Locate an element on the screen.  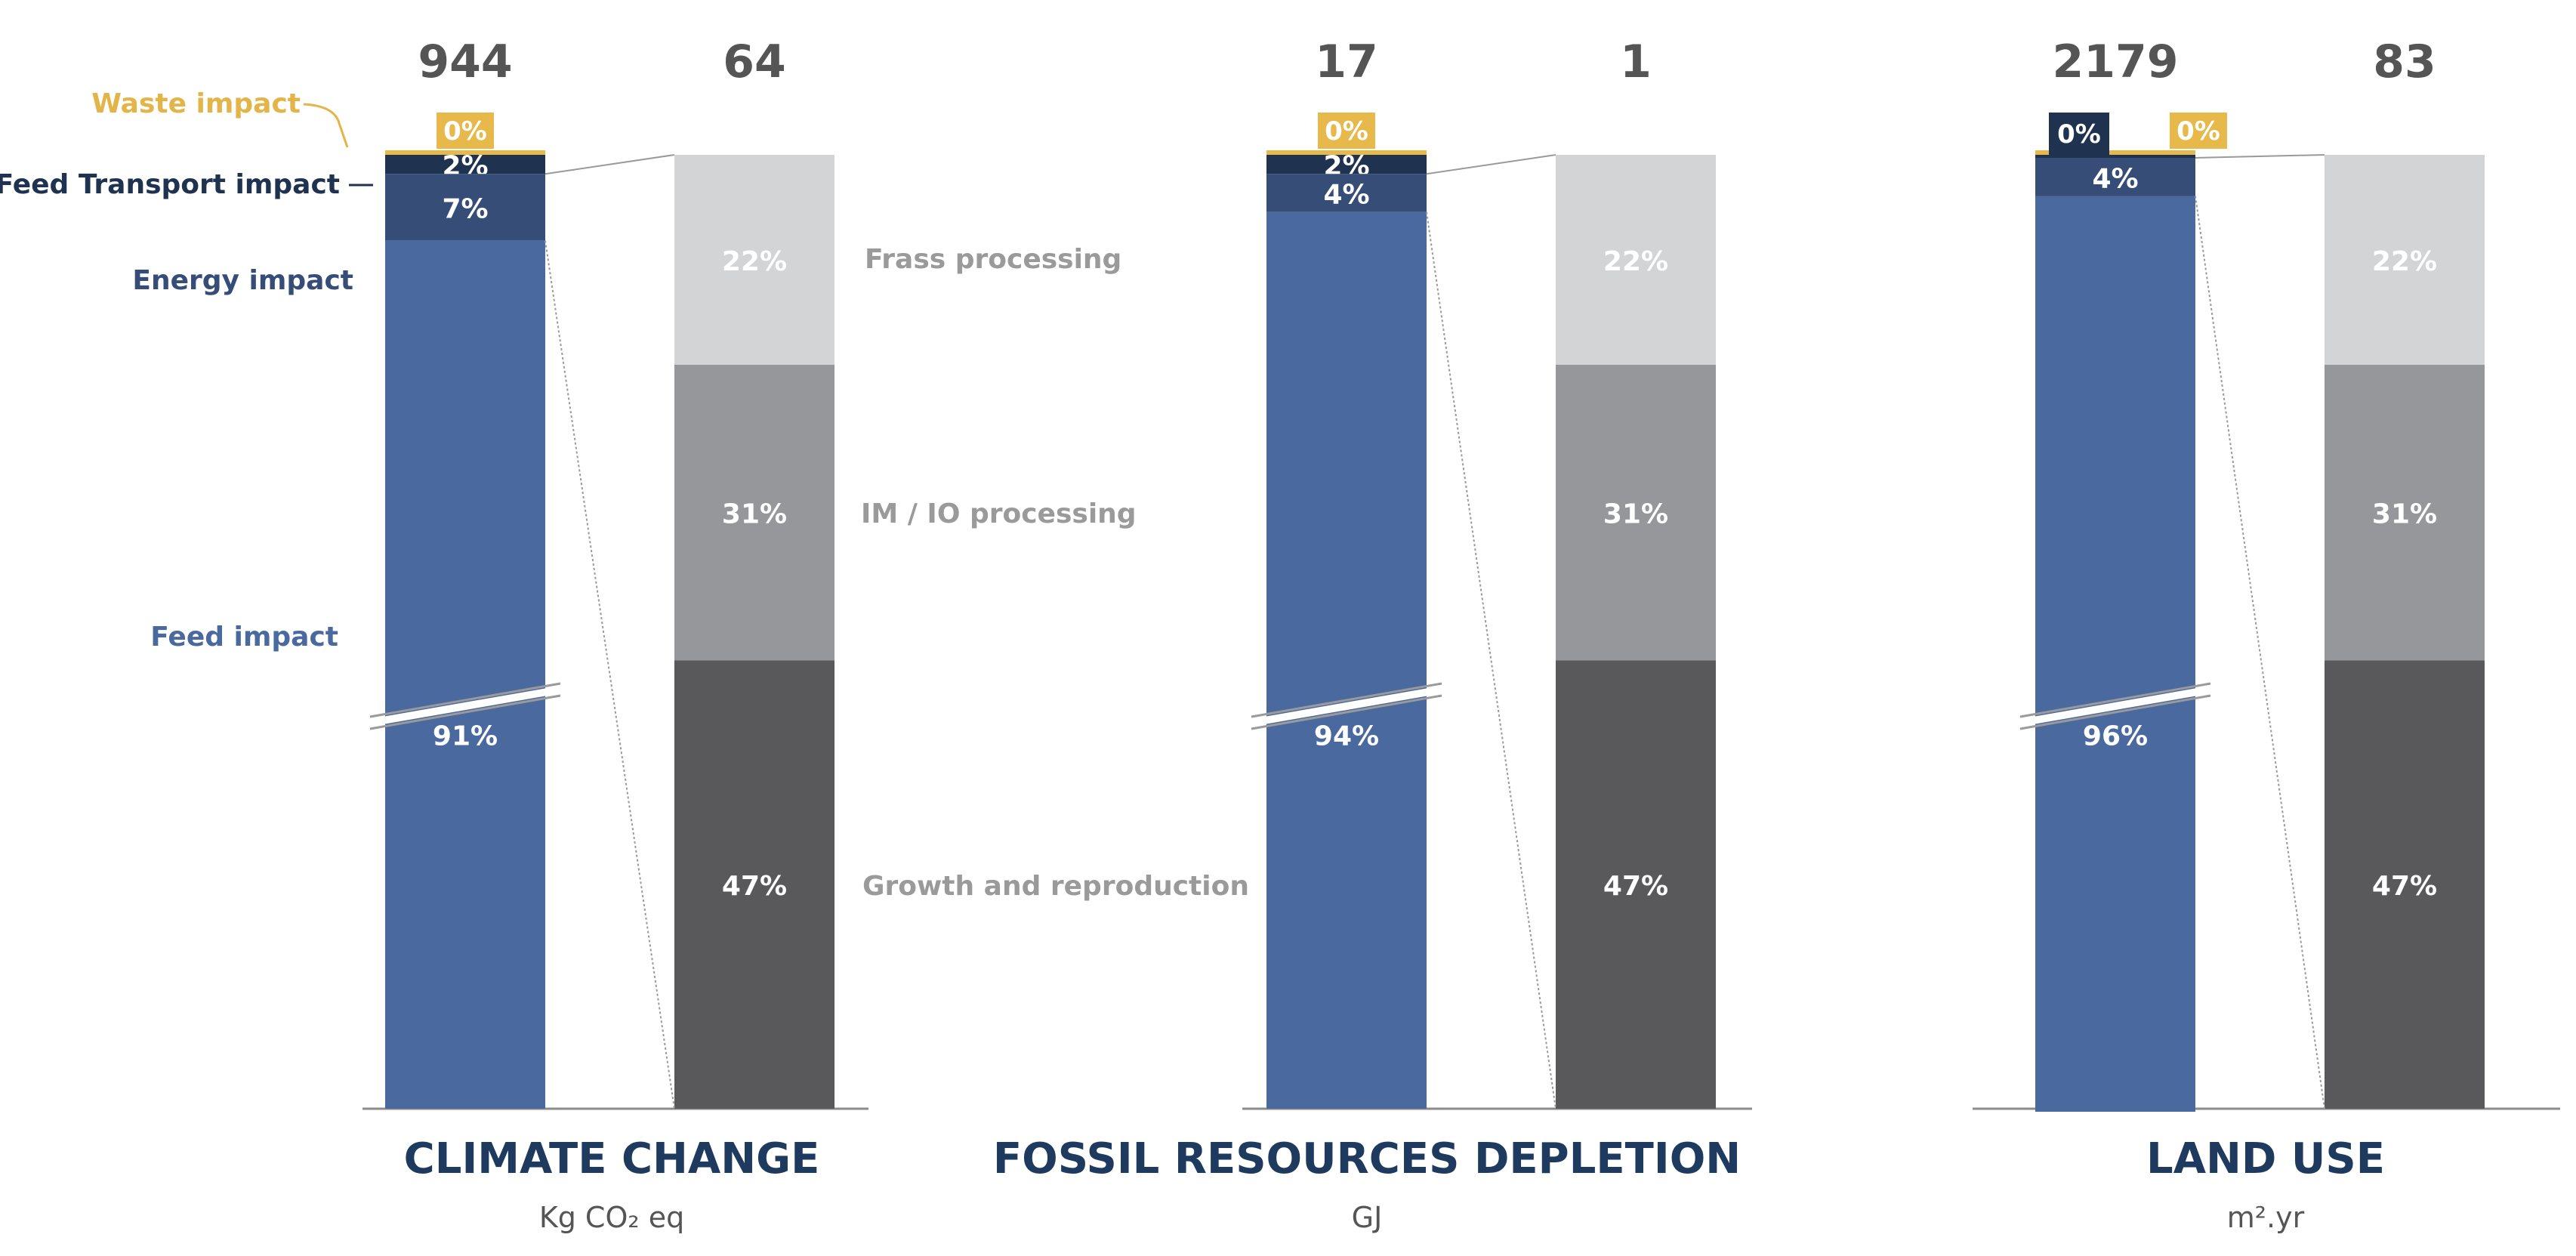
data-label: 91% is located at coordinates (465, 736).